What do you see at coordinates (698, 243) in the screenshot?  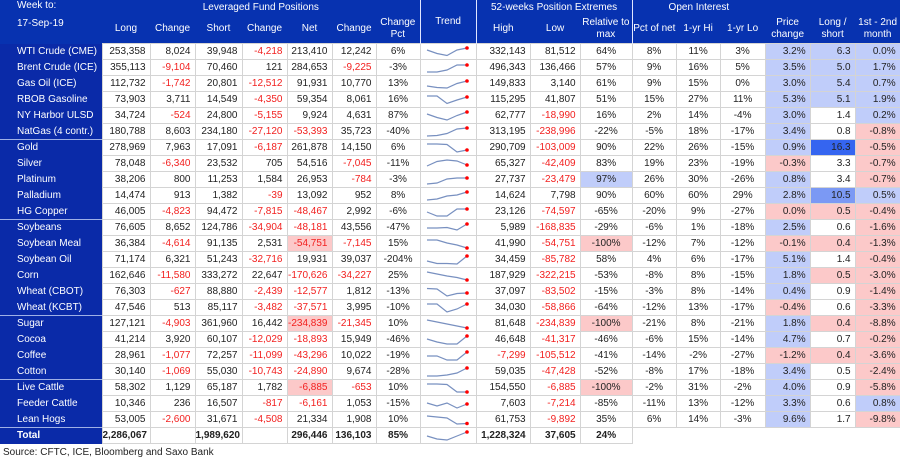 I see `cell-1-yr-hi: 7%` at bounding box center [698, 243].